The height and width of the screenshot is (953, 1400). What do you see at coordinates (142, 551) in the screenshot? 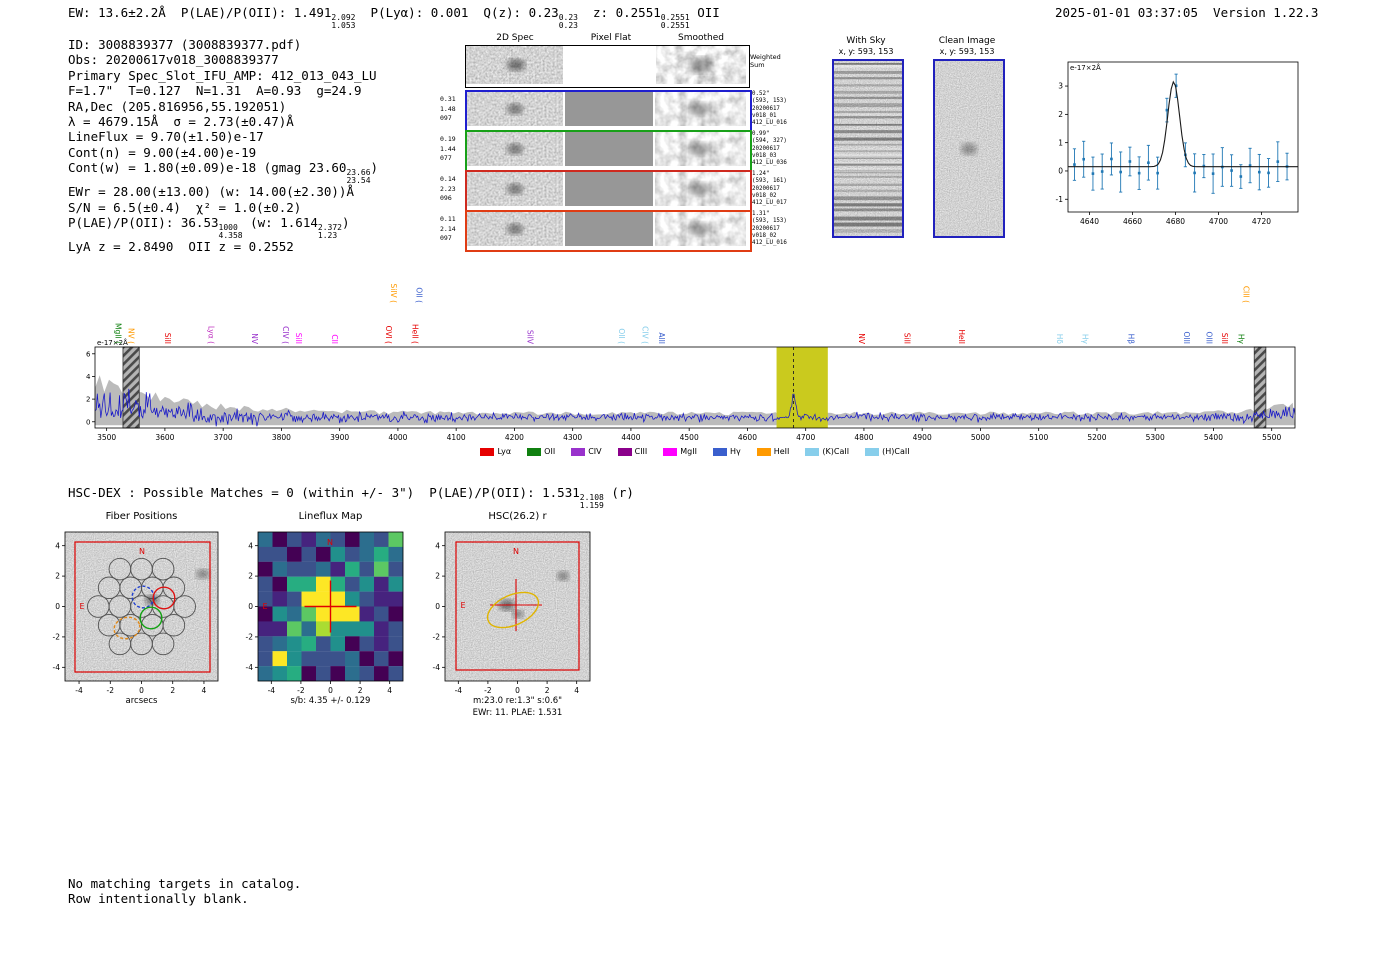
I see `north-label: N` at bounding box center [142, 551].